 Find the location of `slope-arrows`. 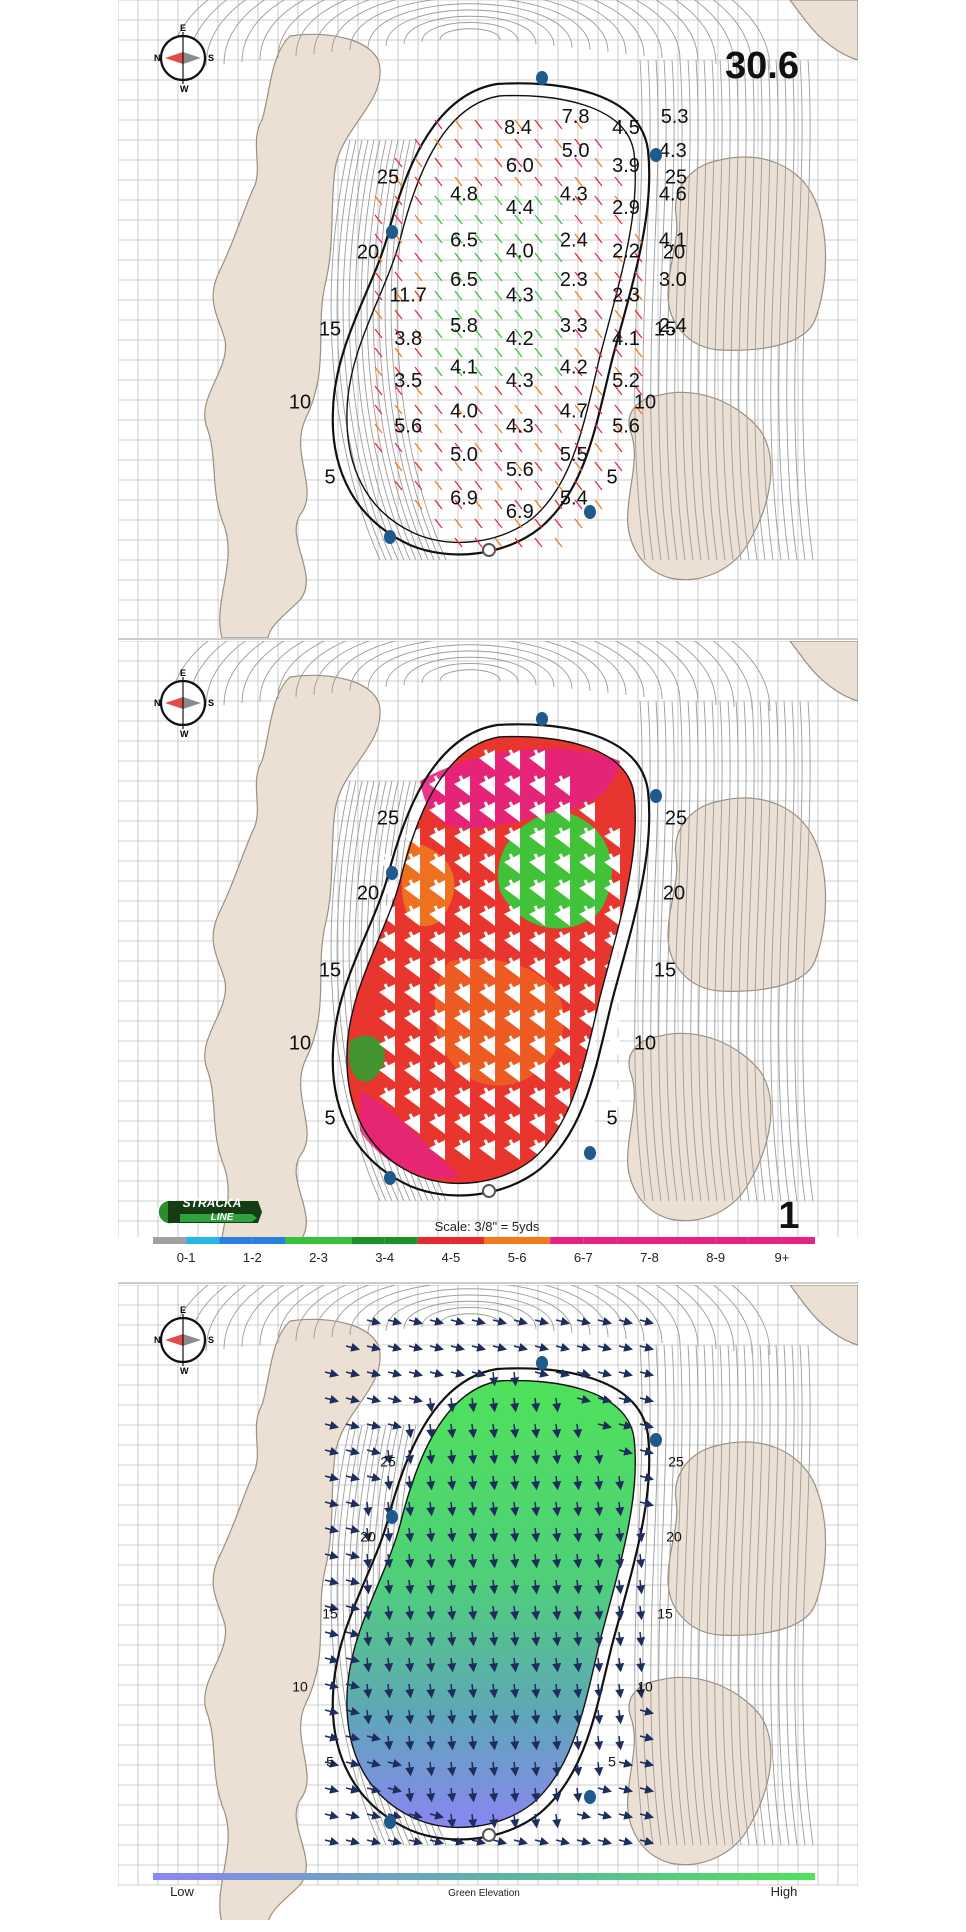

slope-arrows is located at coordinates (508, 333).